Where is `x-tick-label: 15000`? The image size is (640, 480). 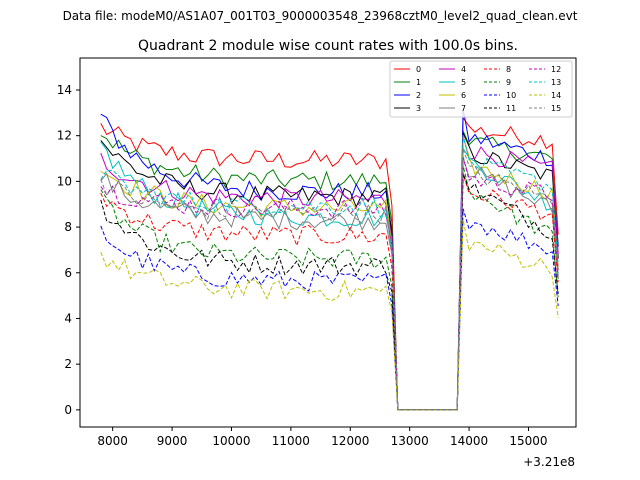 x-tick-label: 15000 is located at coordinates (528, 441).